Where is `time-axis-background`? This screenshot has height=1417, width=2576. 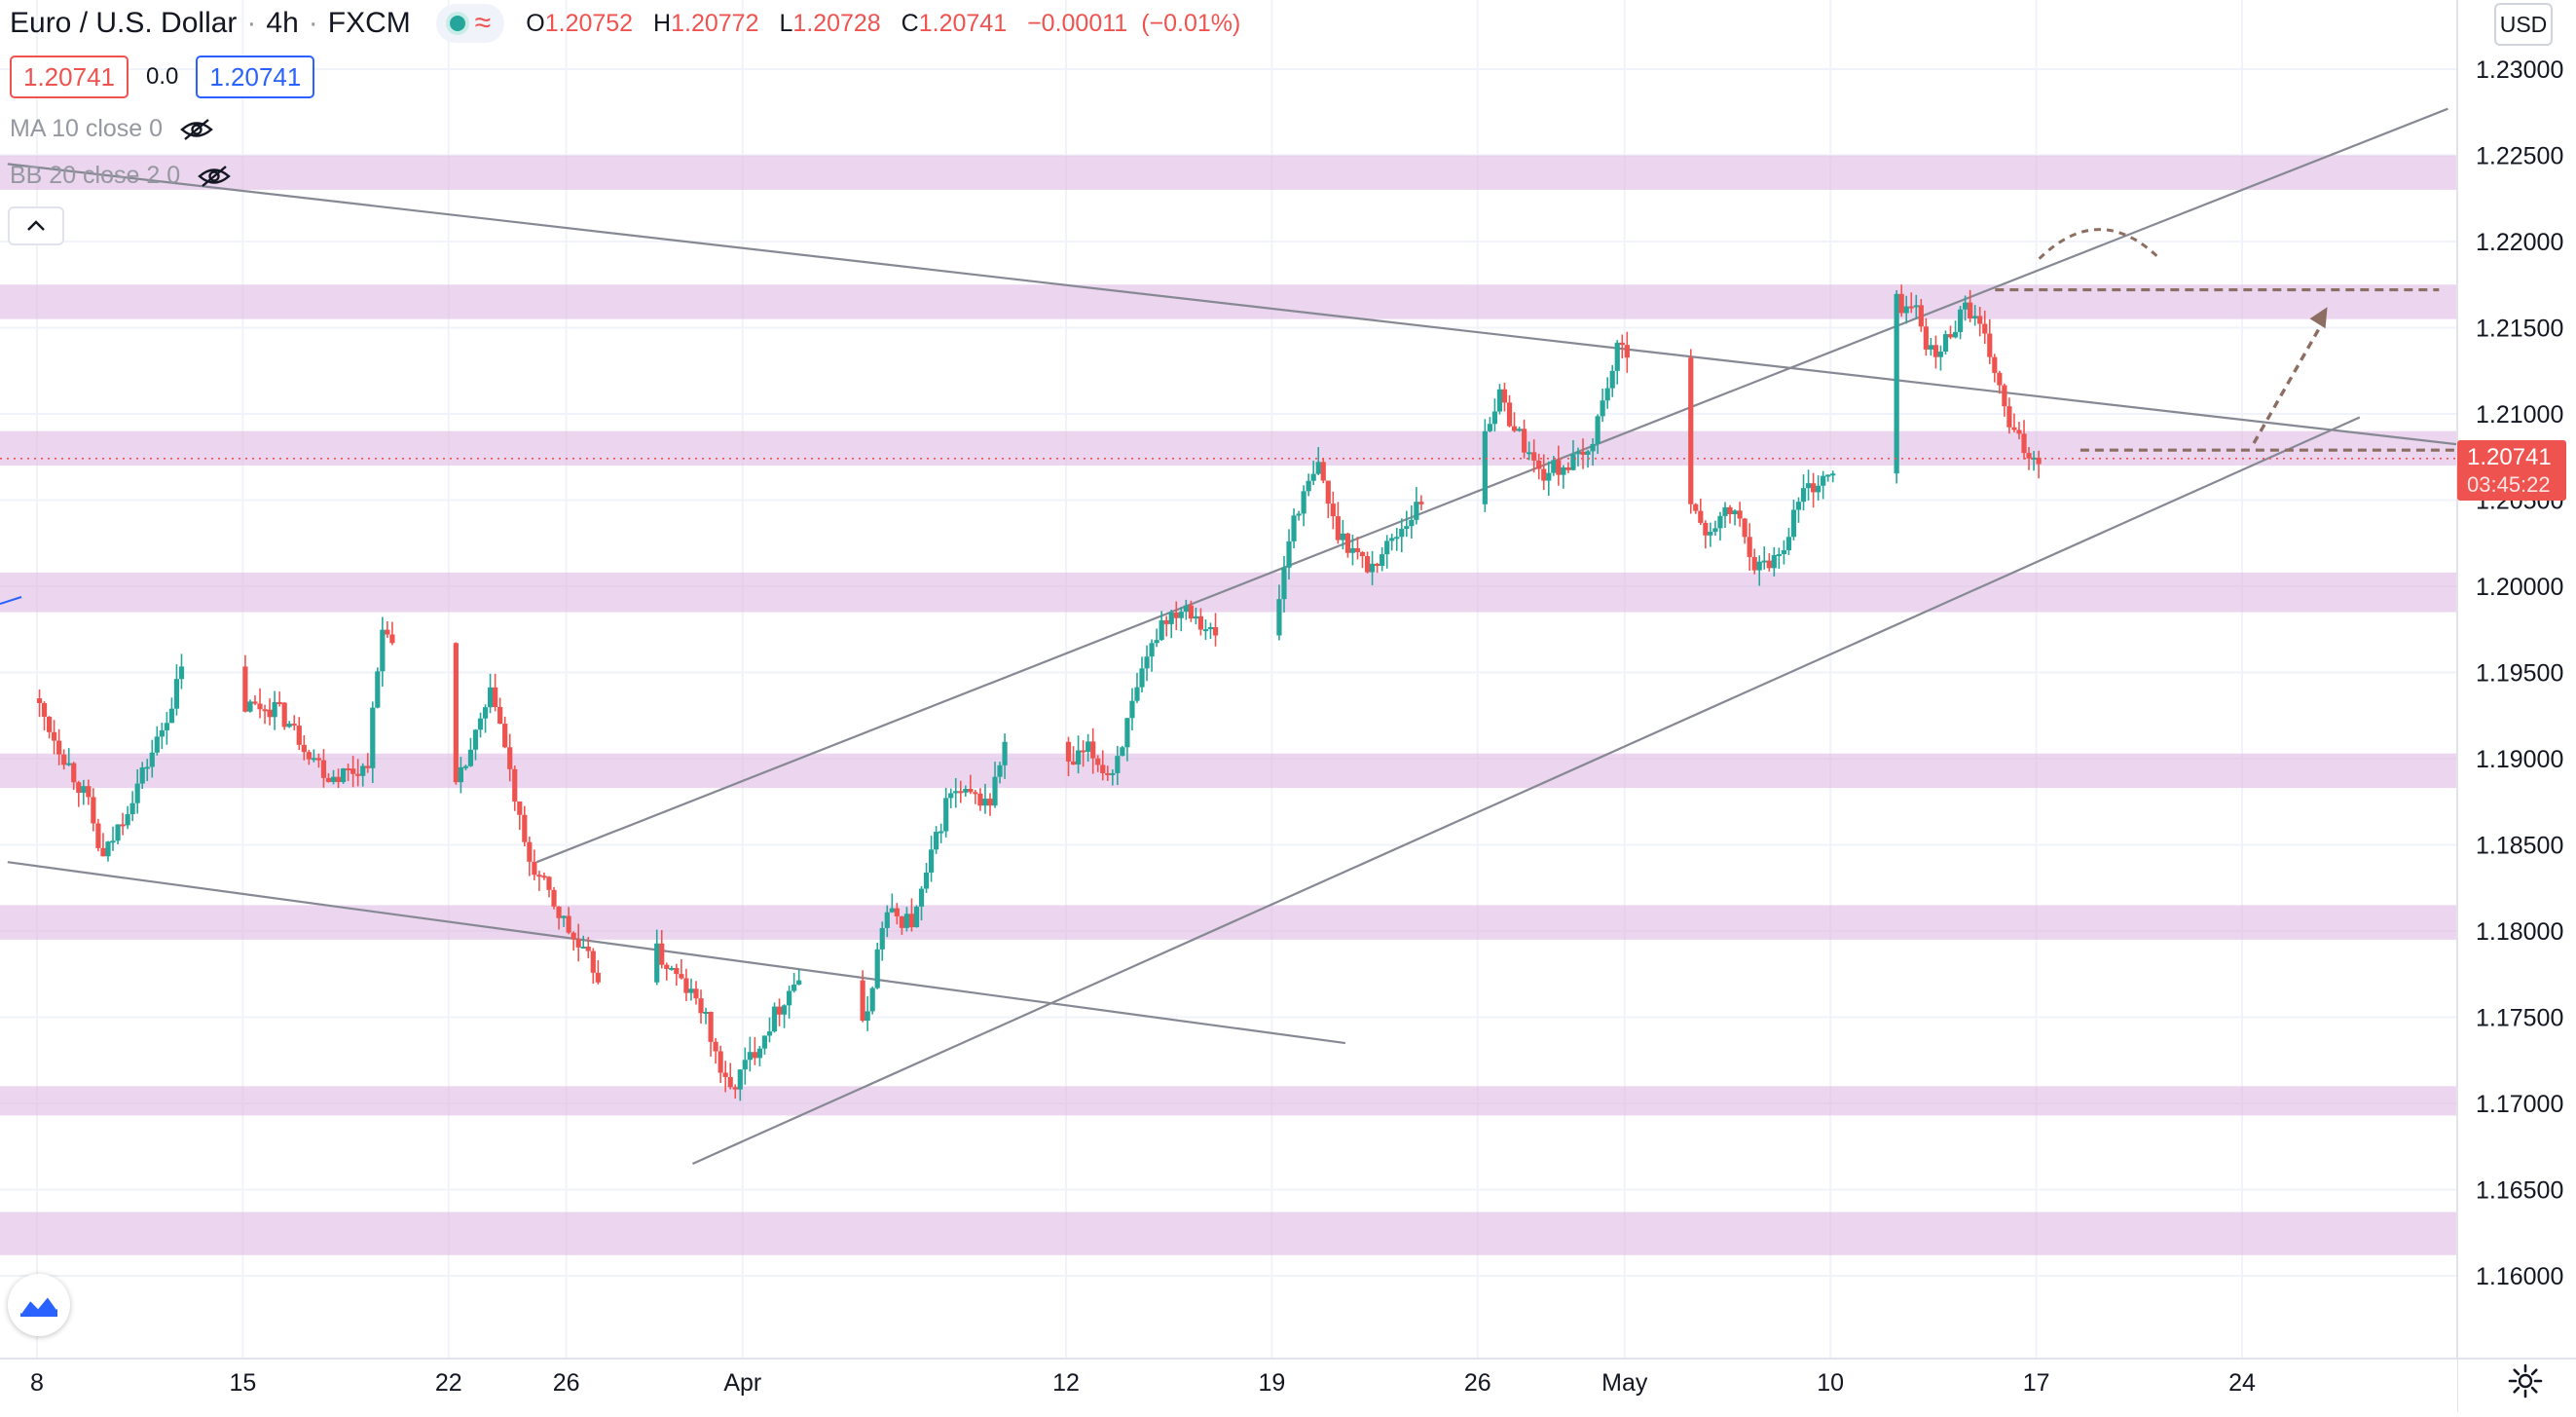 time-axis-background is located at coordinates (1228, 1385).